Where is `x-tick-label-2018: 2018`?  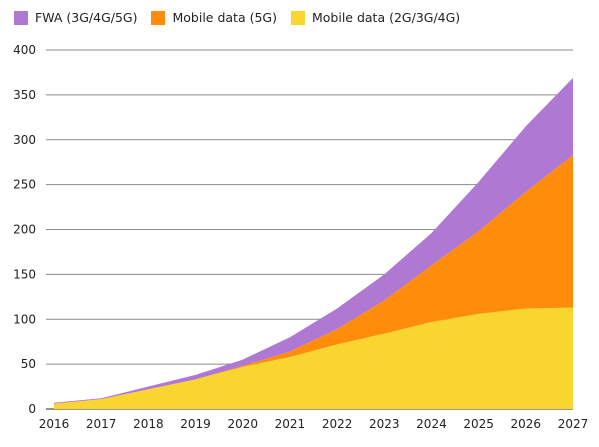
x-tick-label-2018: 2018 is located at coordinates (148, 424).